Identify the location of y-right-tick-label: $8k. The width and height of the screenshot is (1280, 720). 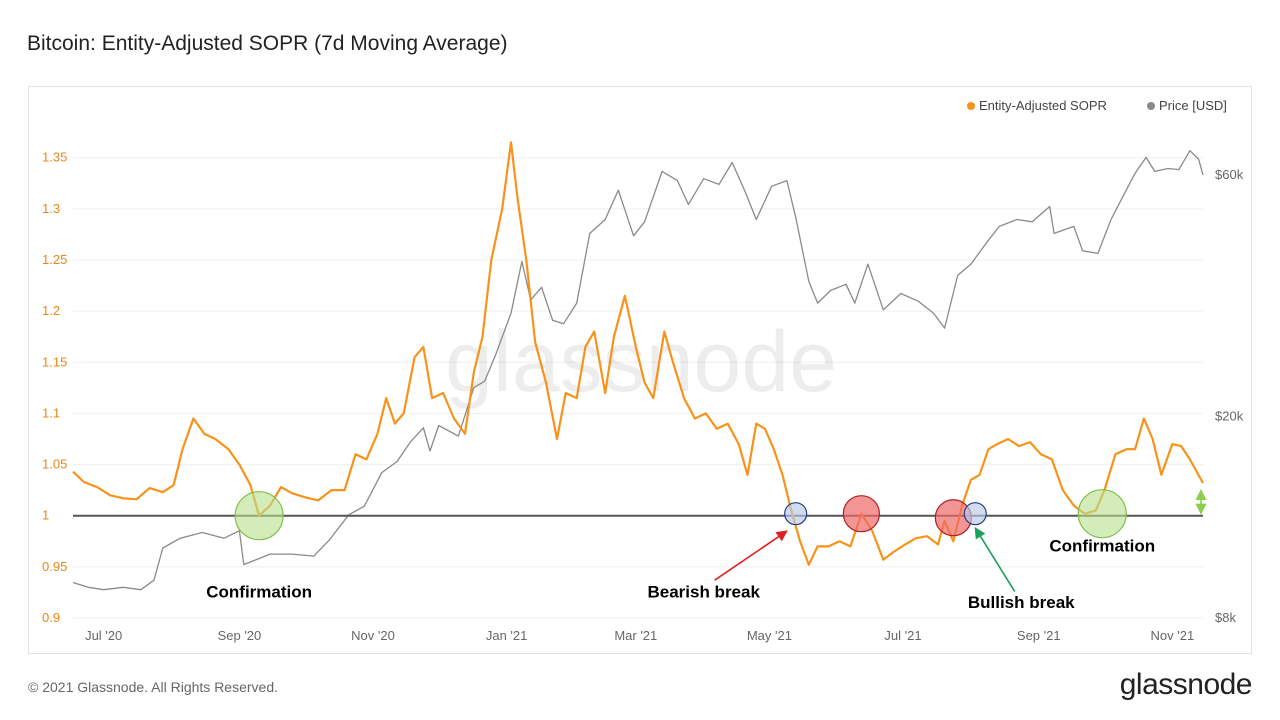
(1225, 617).